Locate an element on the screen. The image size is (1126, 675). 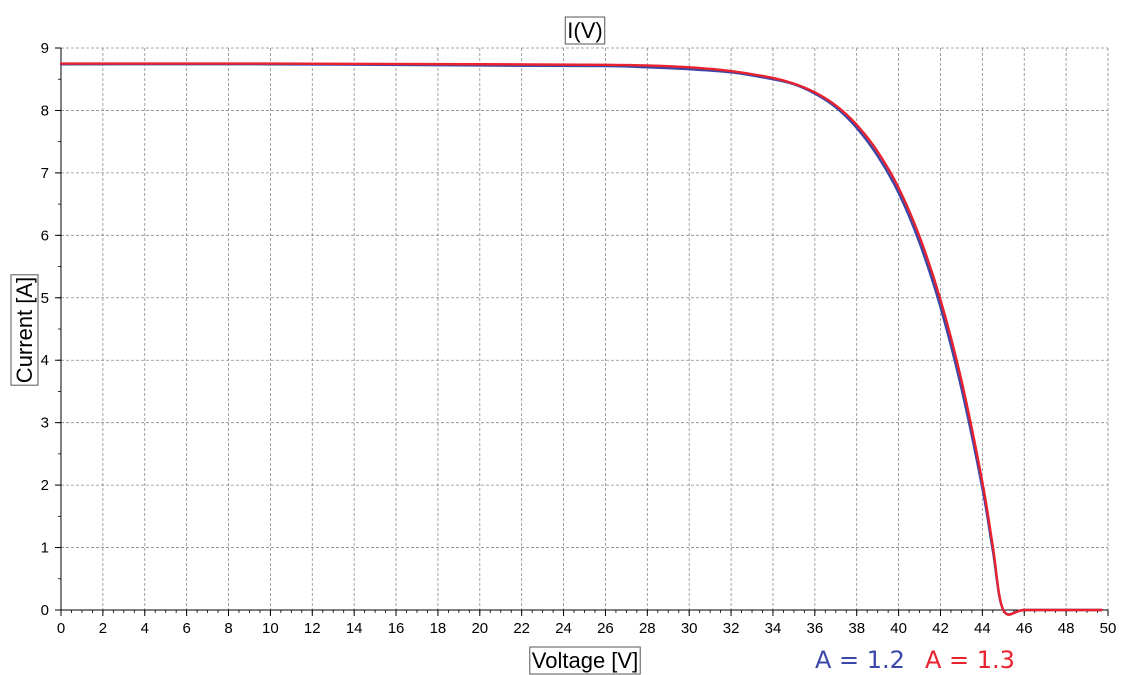
chart-title-box is located at coordinates (585, 30).